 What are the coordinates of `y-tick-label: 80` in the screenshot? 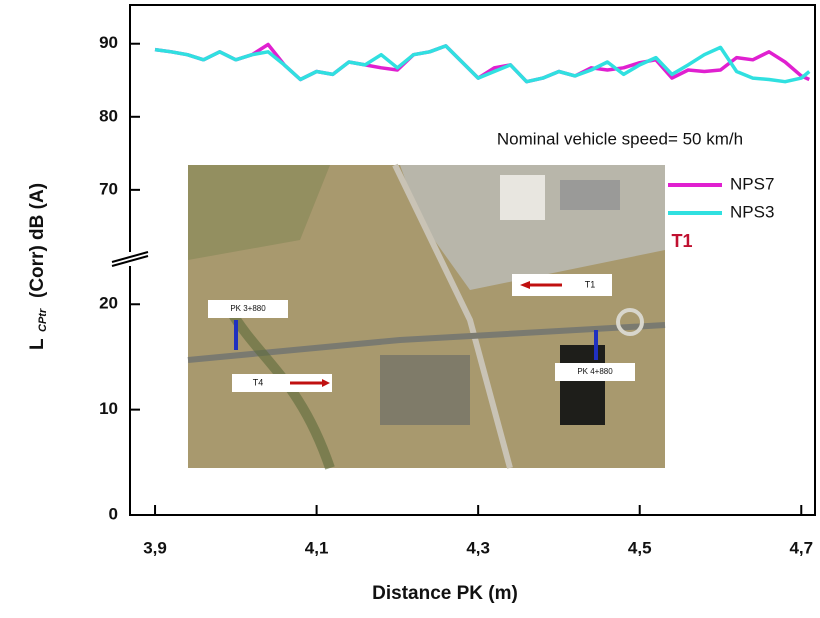 It's located at (108, 115).